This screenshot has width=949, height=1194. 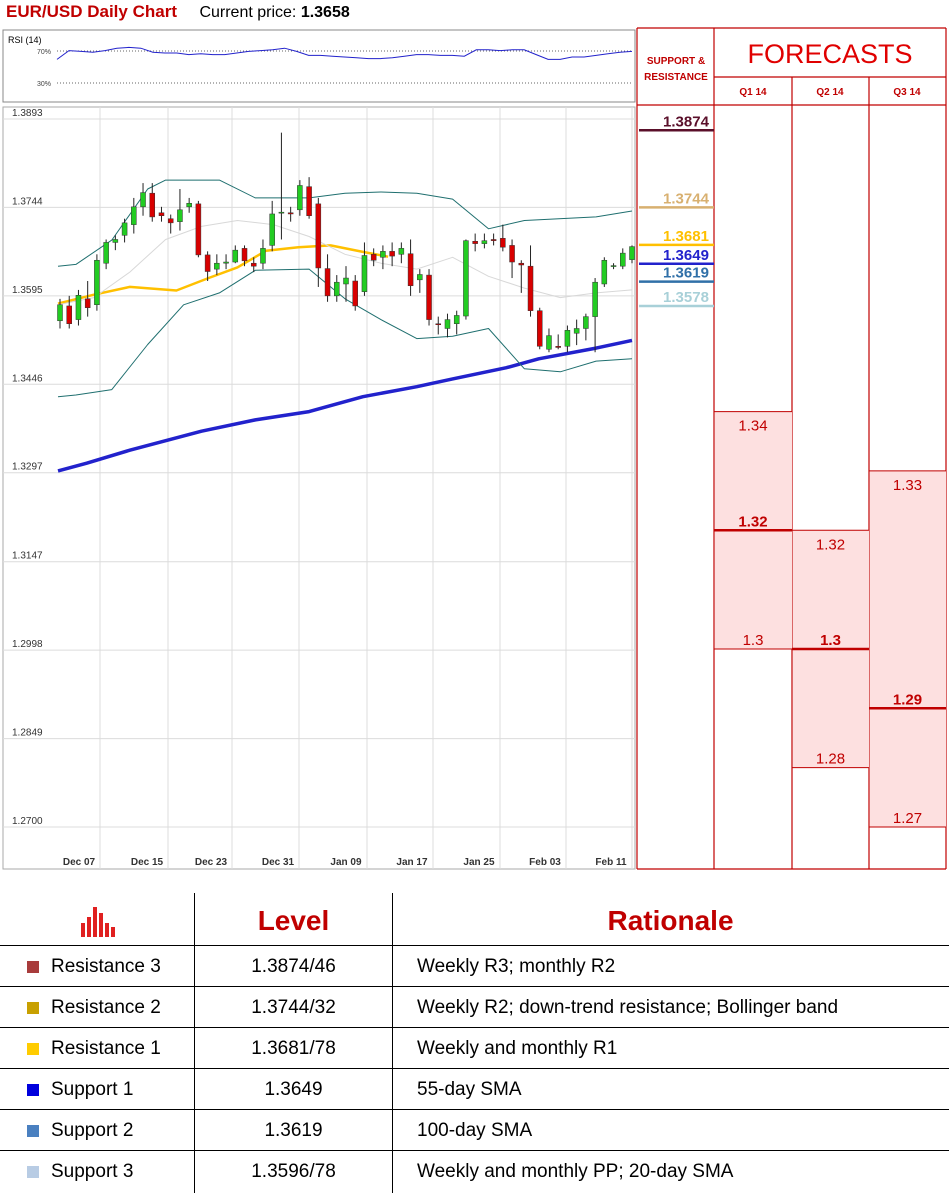 What do you see at coordinates (79, 862) in the screenshot?
I see `x-tick-label: Dec 07` at bounding box center [79, 862].